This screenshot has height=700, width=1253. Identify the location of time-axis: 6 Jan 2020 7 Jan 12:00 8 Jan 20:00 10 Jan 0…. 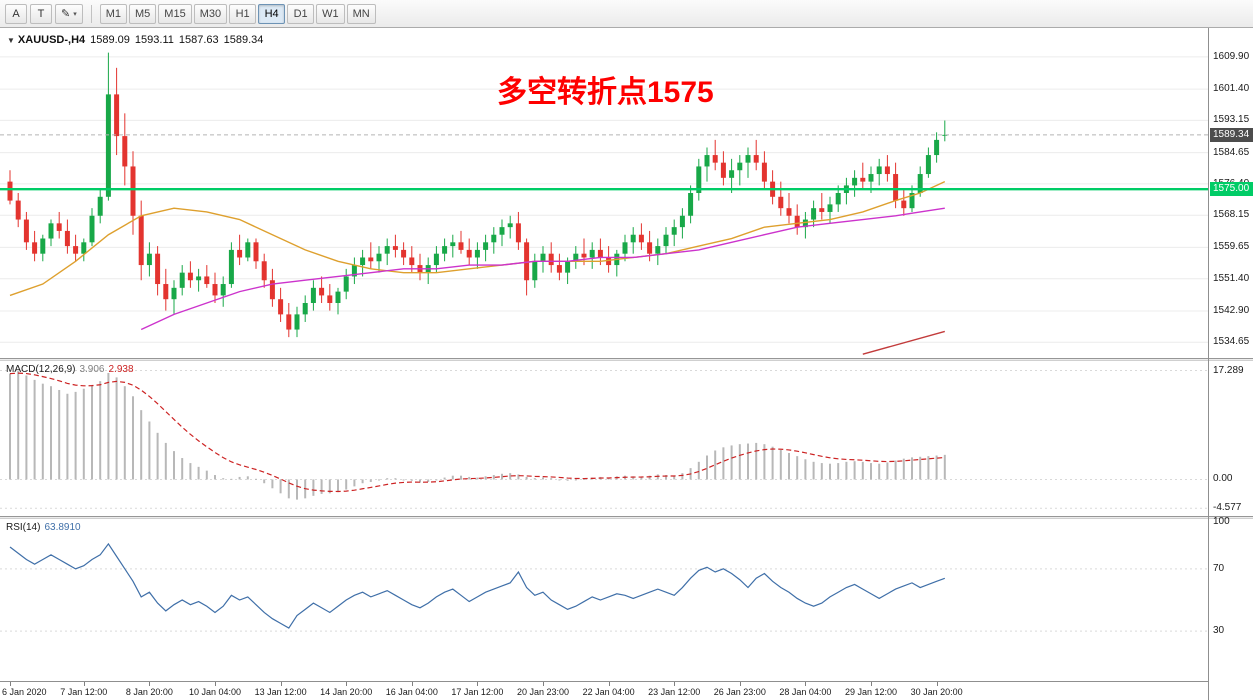
(604, 690).